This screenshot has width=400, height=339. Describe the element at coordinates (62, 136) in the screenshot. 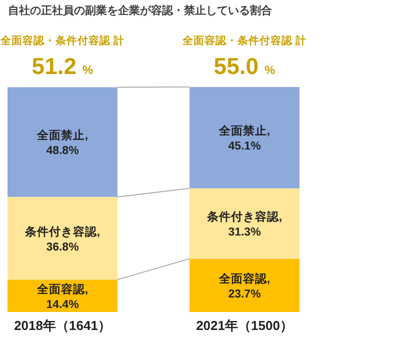

I see `text: 全面禁止,` at that location.